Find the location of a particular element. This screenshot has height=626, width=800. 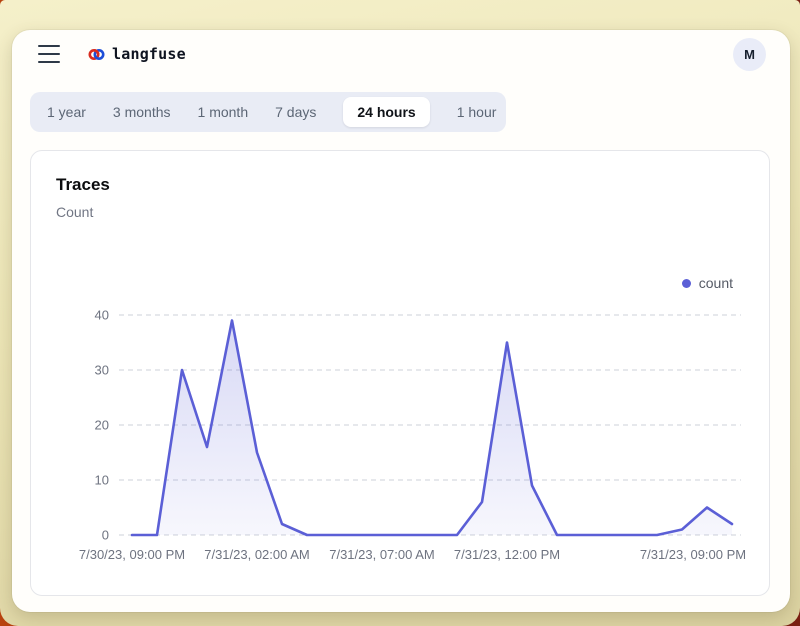

y-tick-label: 40 is located at coordinates (102, 315).